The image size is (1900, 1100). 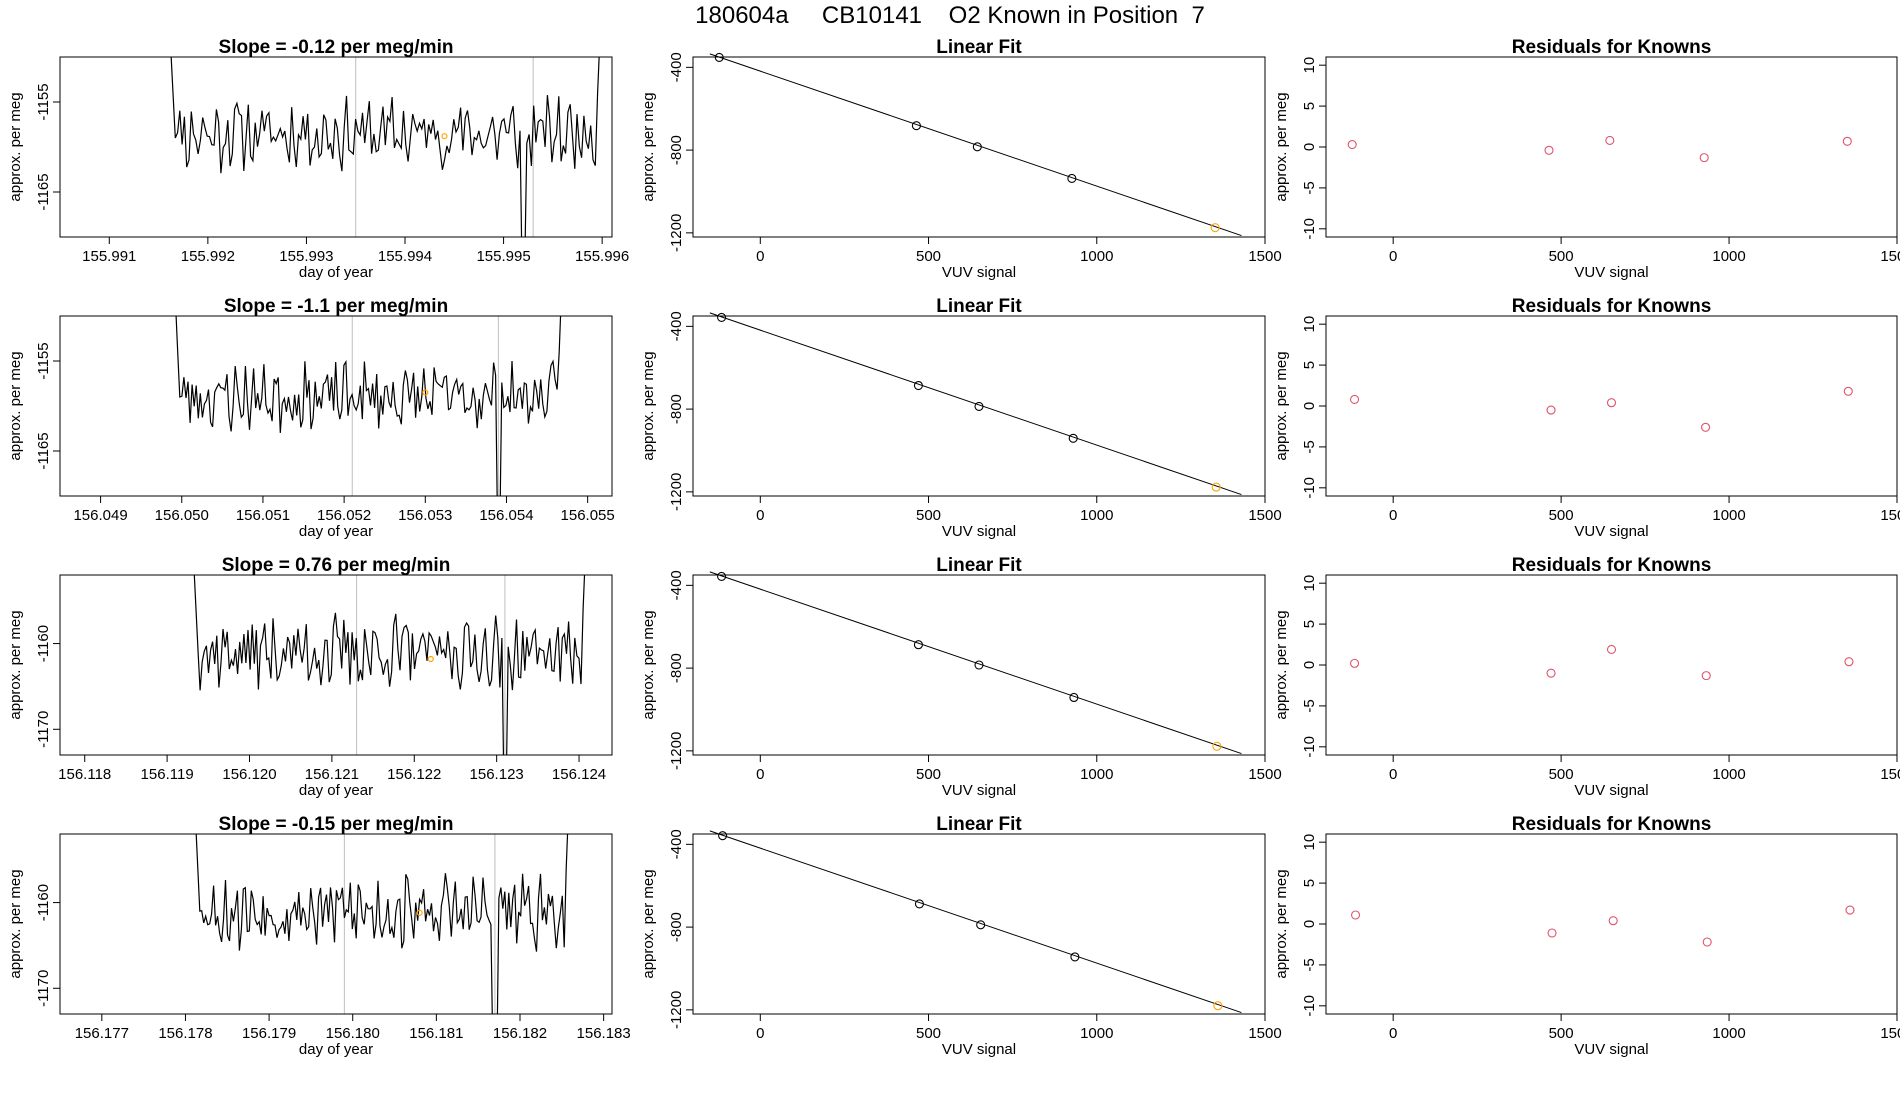 I want to click on x-tick-label: 156.118, so click(x=84, y=774).